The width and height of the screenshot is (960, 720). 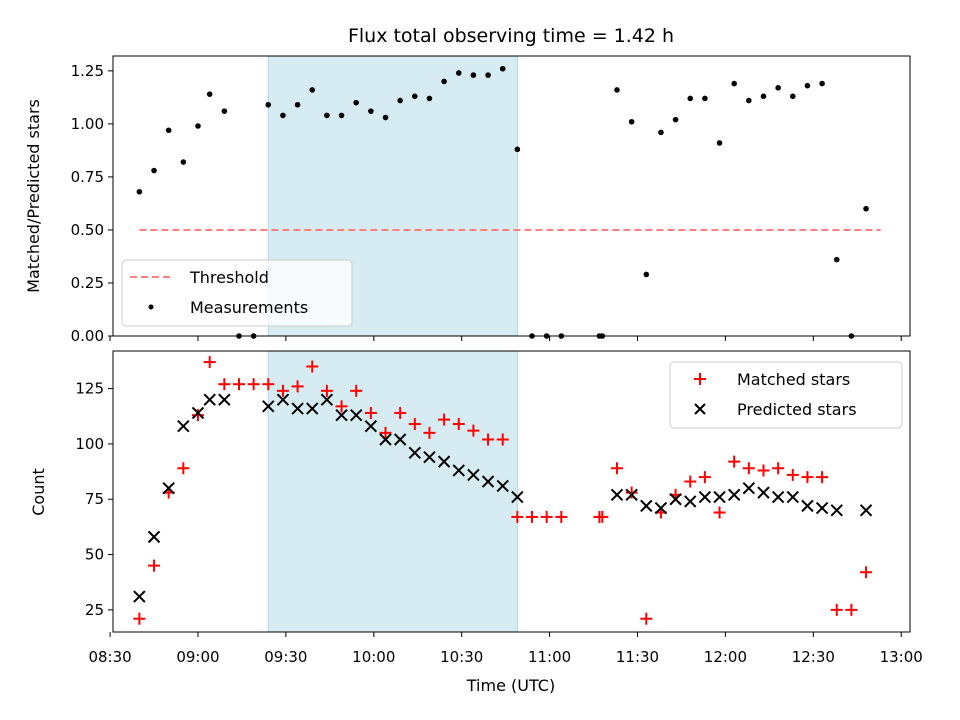 I want to click on xtick-label: 12:00, so click(x=725, y=657).